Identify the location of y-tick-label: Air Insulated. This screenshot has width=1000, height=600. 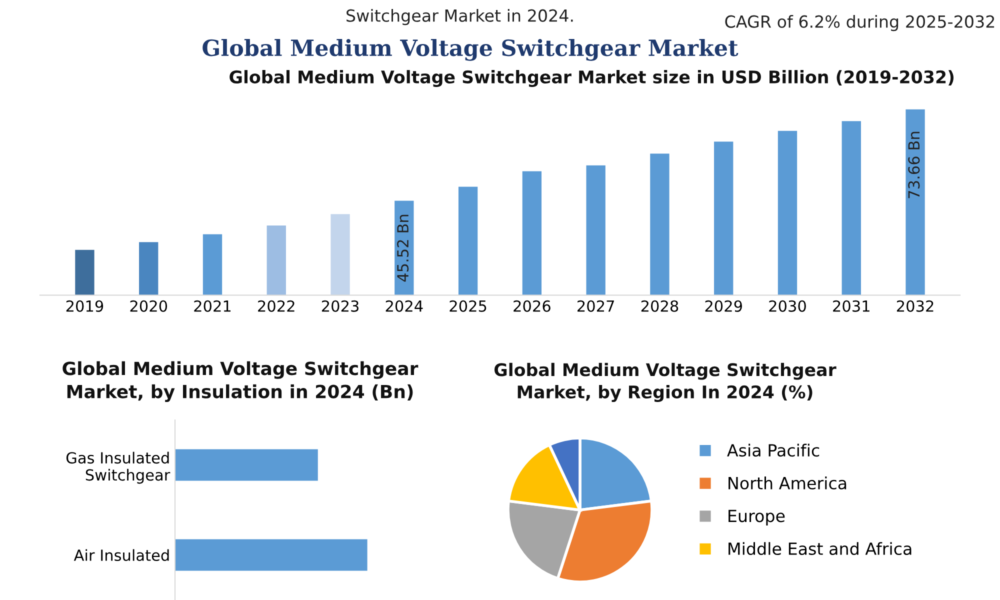
(121, 555).